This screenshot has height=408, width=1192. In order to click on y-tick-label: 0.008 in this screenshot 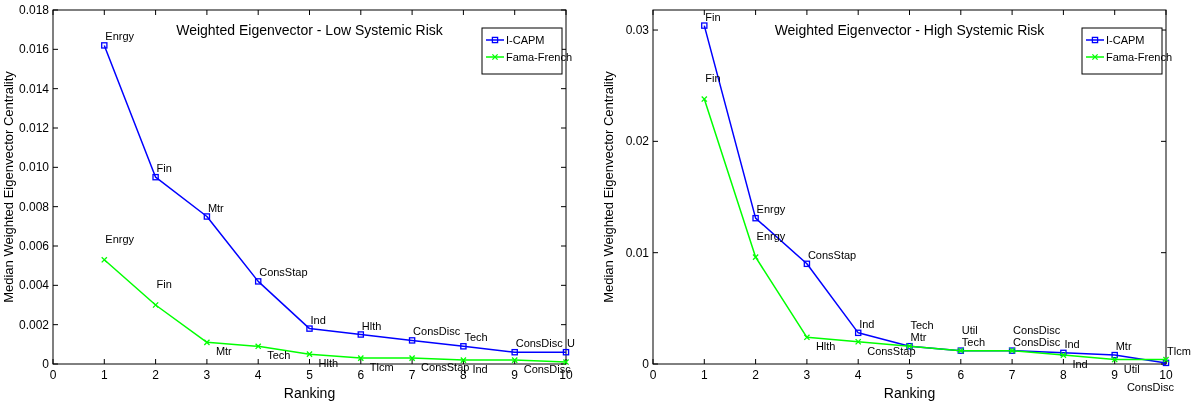, I will do `click(34, 206)`.